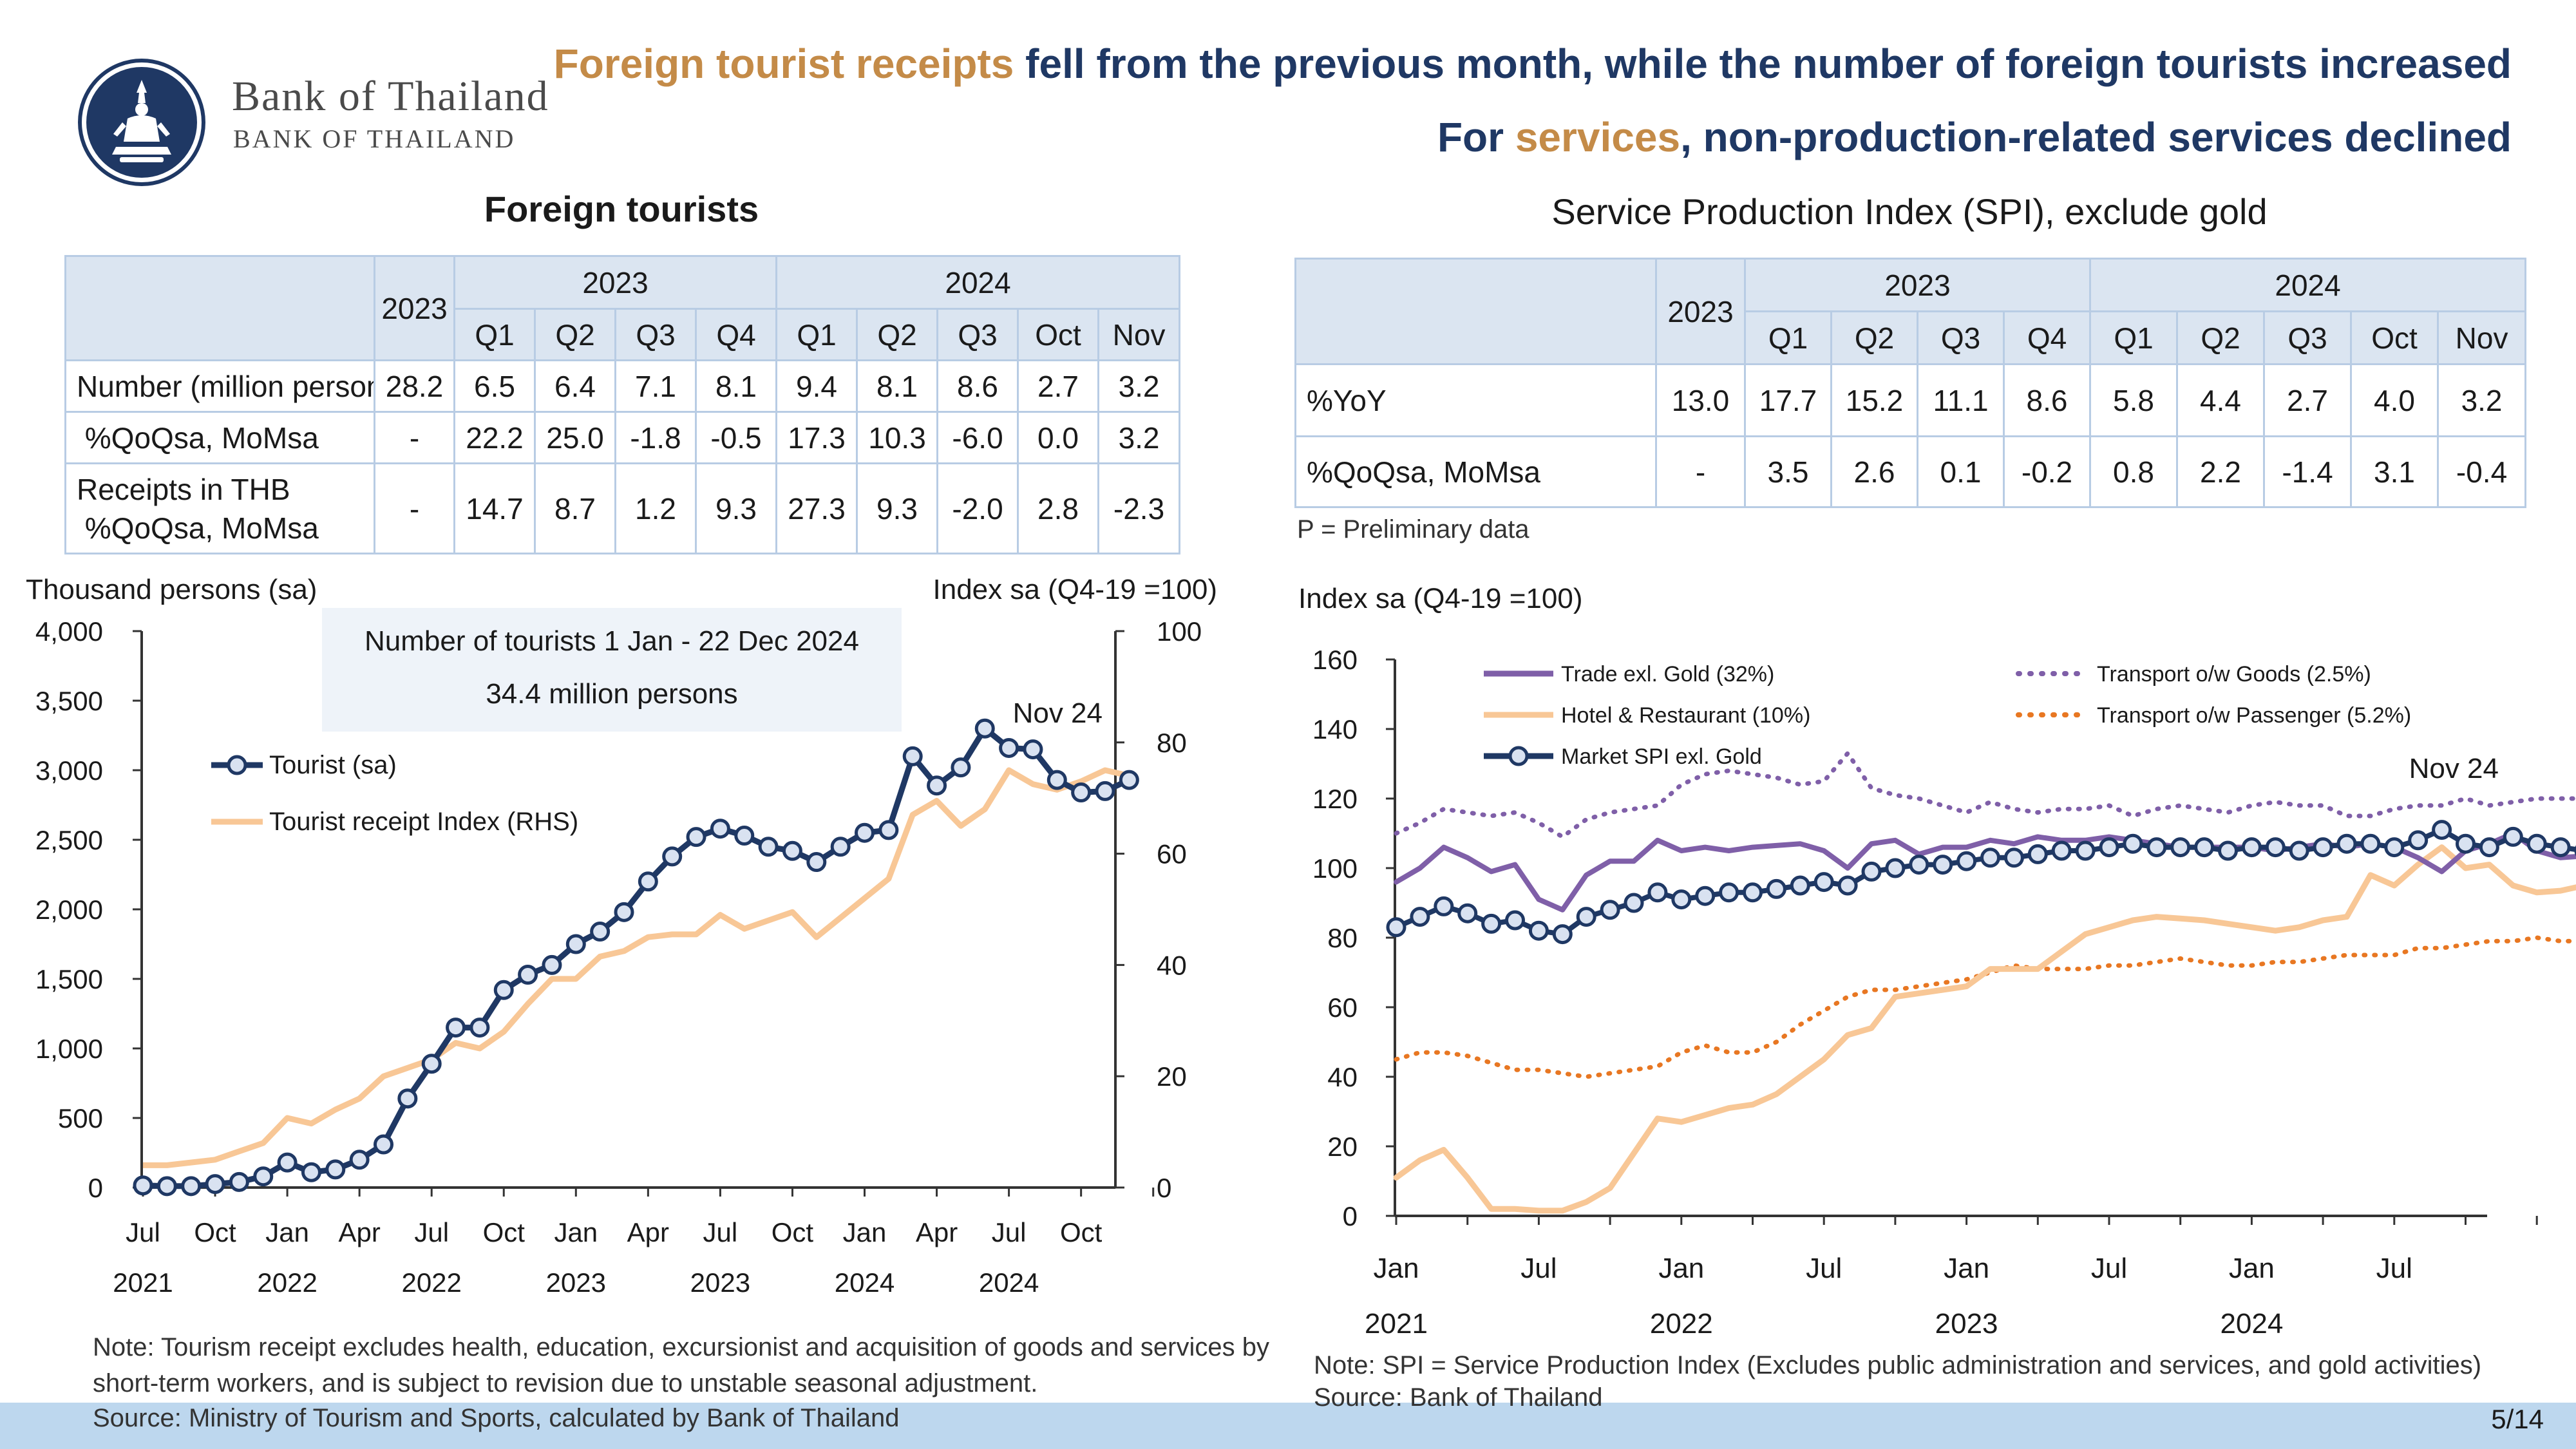 Image resolution: width=2576 pixels, height=1449 pixels. Describe the element at coordinates (1172, 743) in the screenshot. I see `right-y-tick-label: 80` at that location.